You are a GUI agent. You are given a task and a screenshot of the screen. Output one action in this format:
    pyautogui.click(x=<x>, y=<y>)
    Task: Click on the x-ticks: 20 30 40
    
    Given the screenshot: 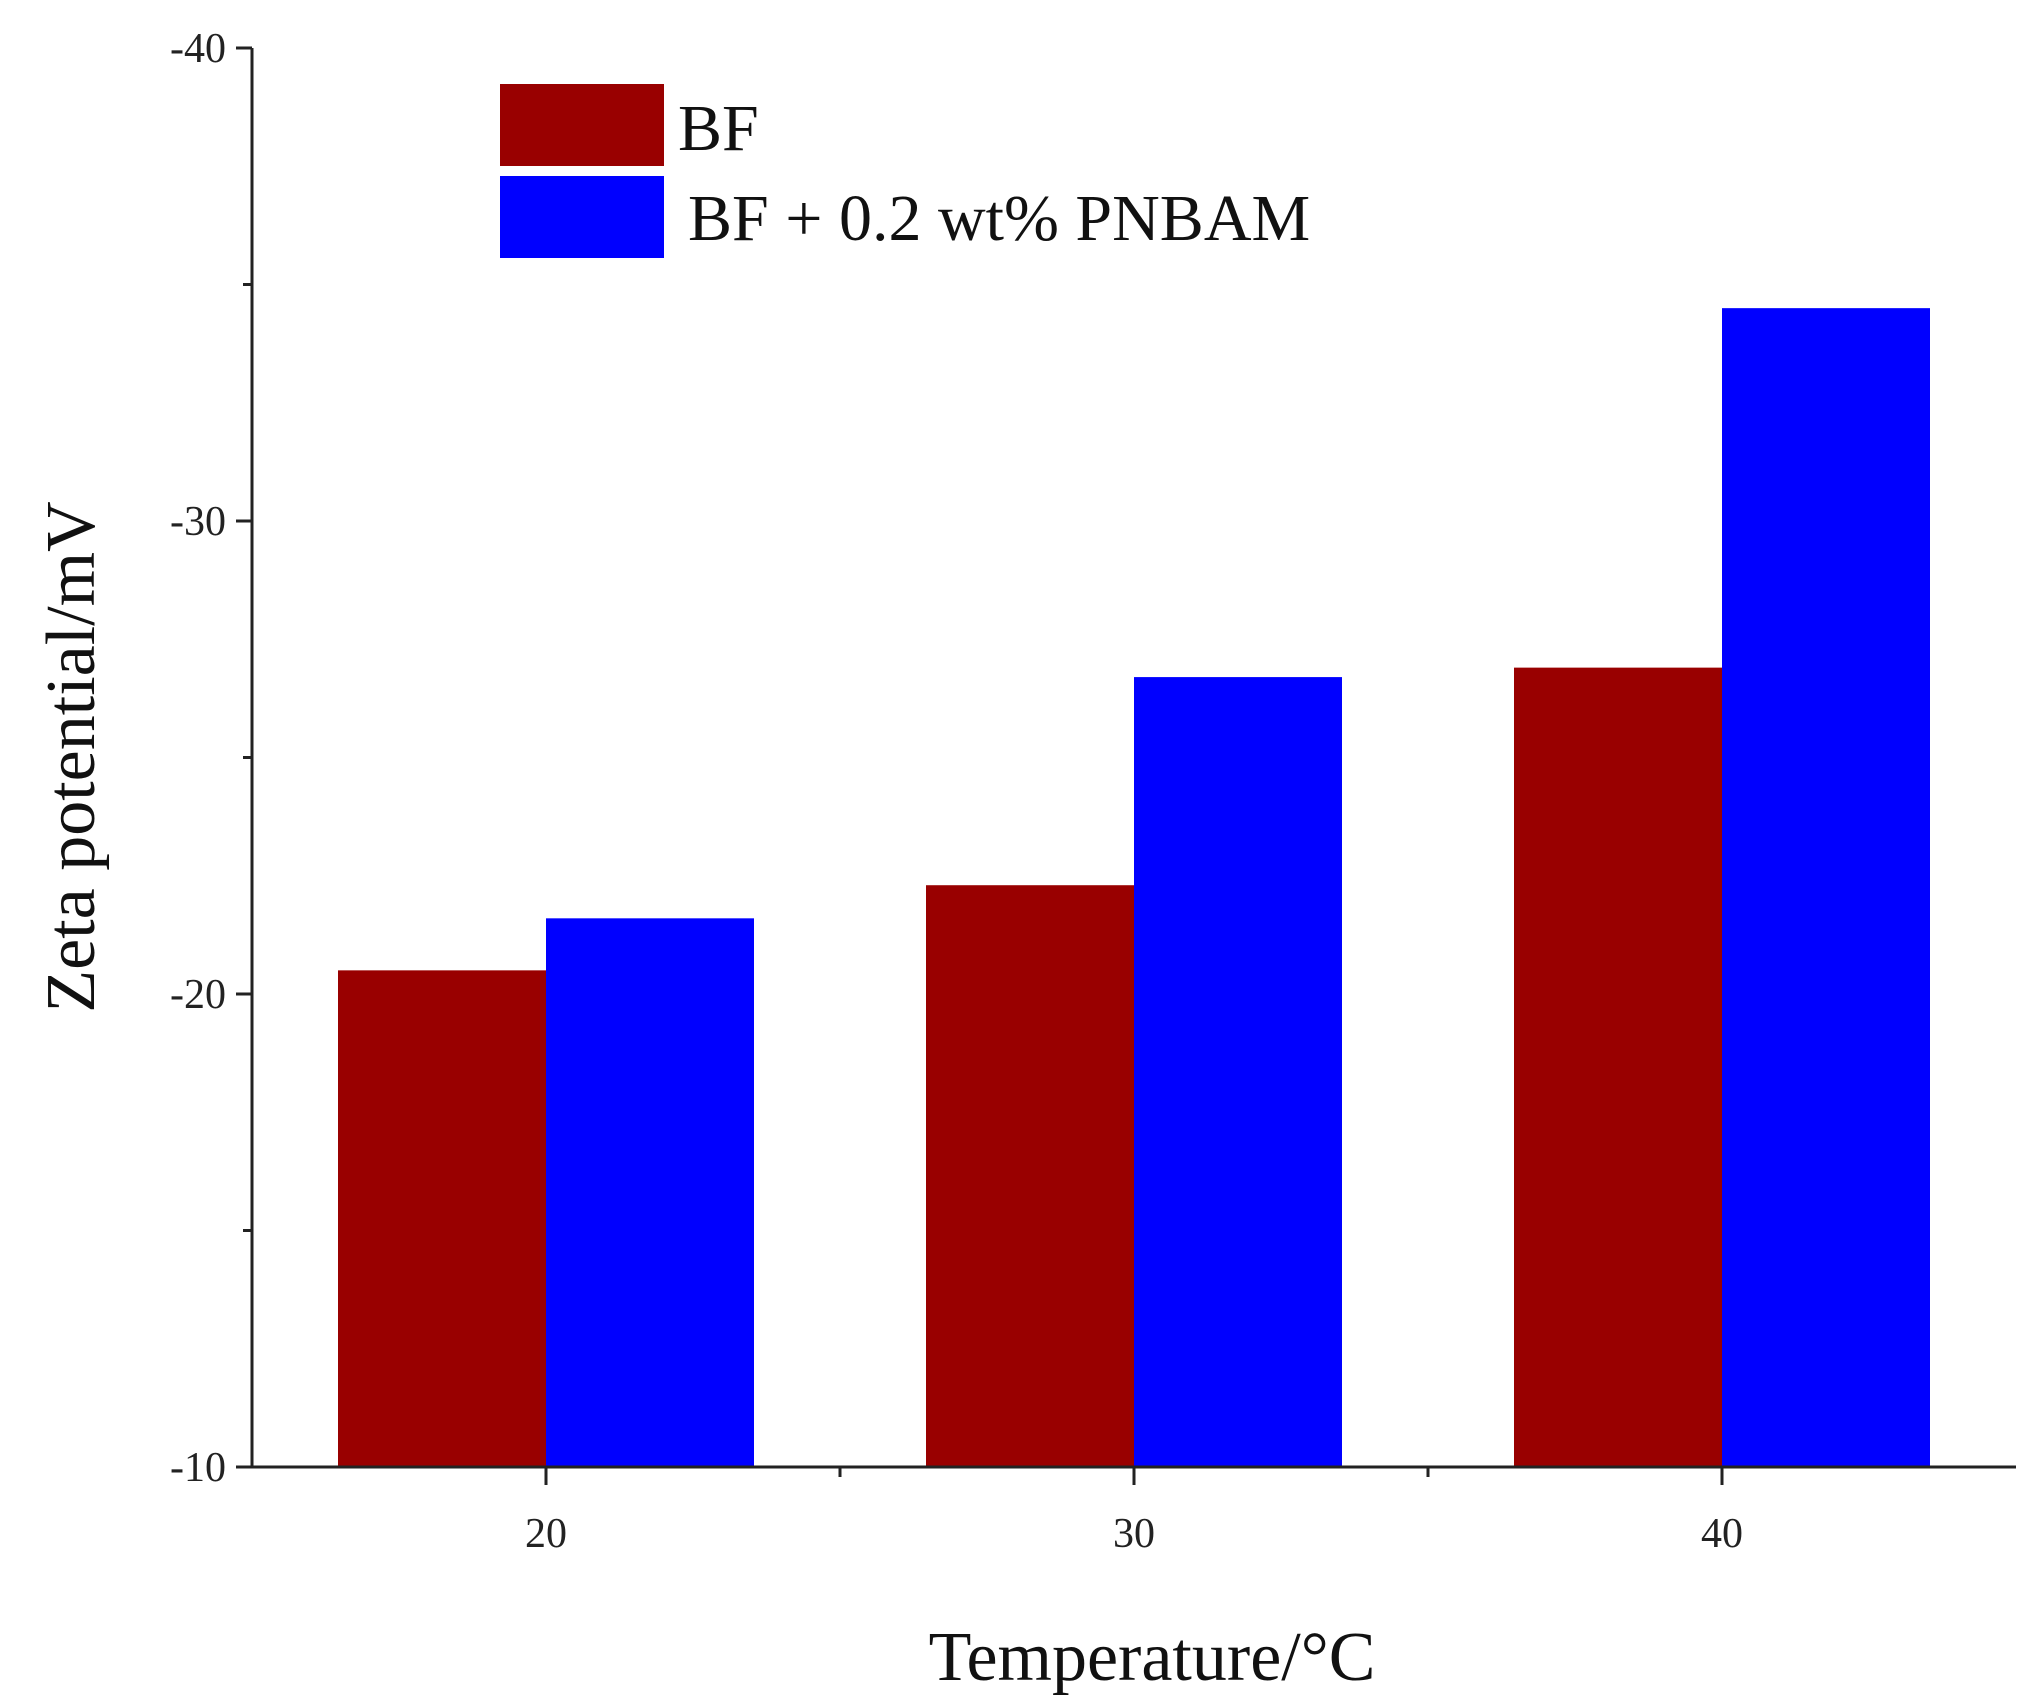 What is the action you would take?
    pyautogui.click(x=1134, y=1512)
    